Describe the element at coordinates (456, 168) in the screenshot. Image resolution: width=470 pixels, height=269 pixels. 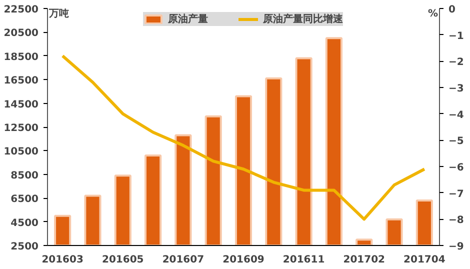
I see `y2-tick-label: −6` at that location.